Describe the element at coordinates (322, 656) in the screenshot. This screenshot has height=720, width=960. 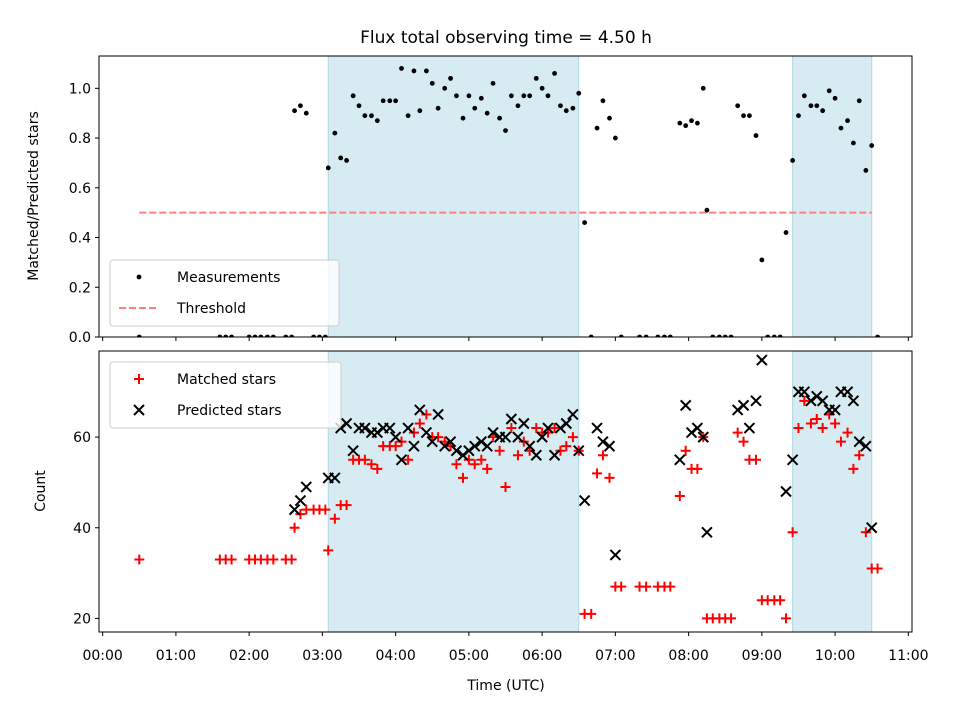
I see `x-tick-label: 03:00` at that location.